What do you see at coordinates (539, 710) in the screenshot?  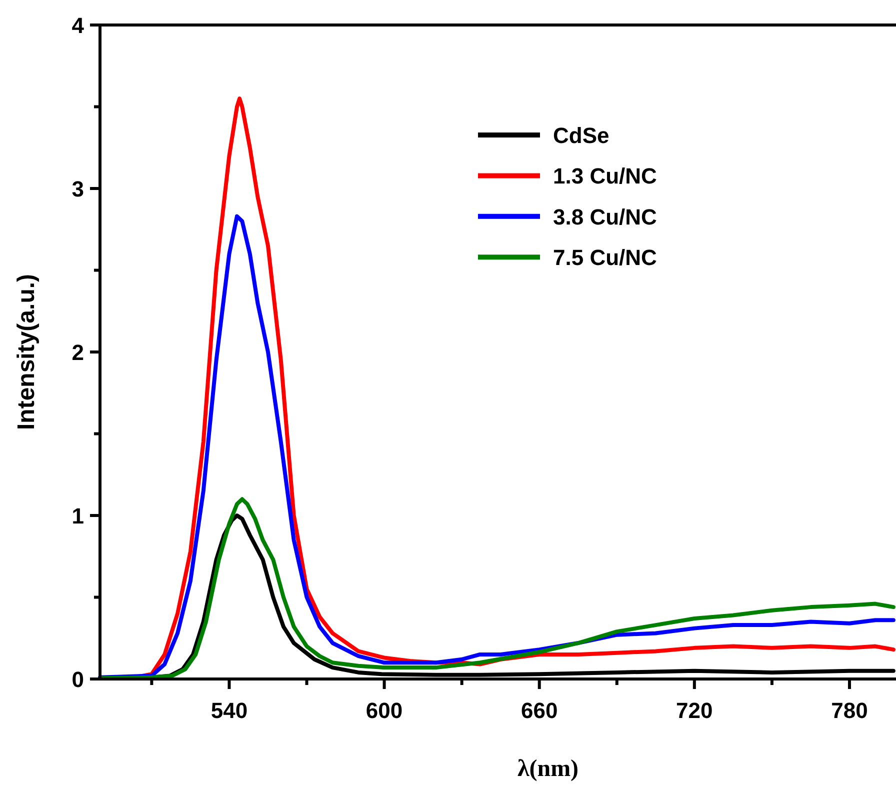 I see `x-tick-label: 660` at bounding box center [539, 710].